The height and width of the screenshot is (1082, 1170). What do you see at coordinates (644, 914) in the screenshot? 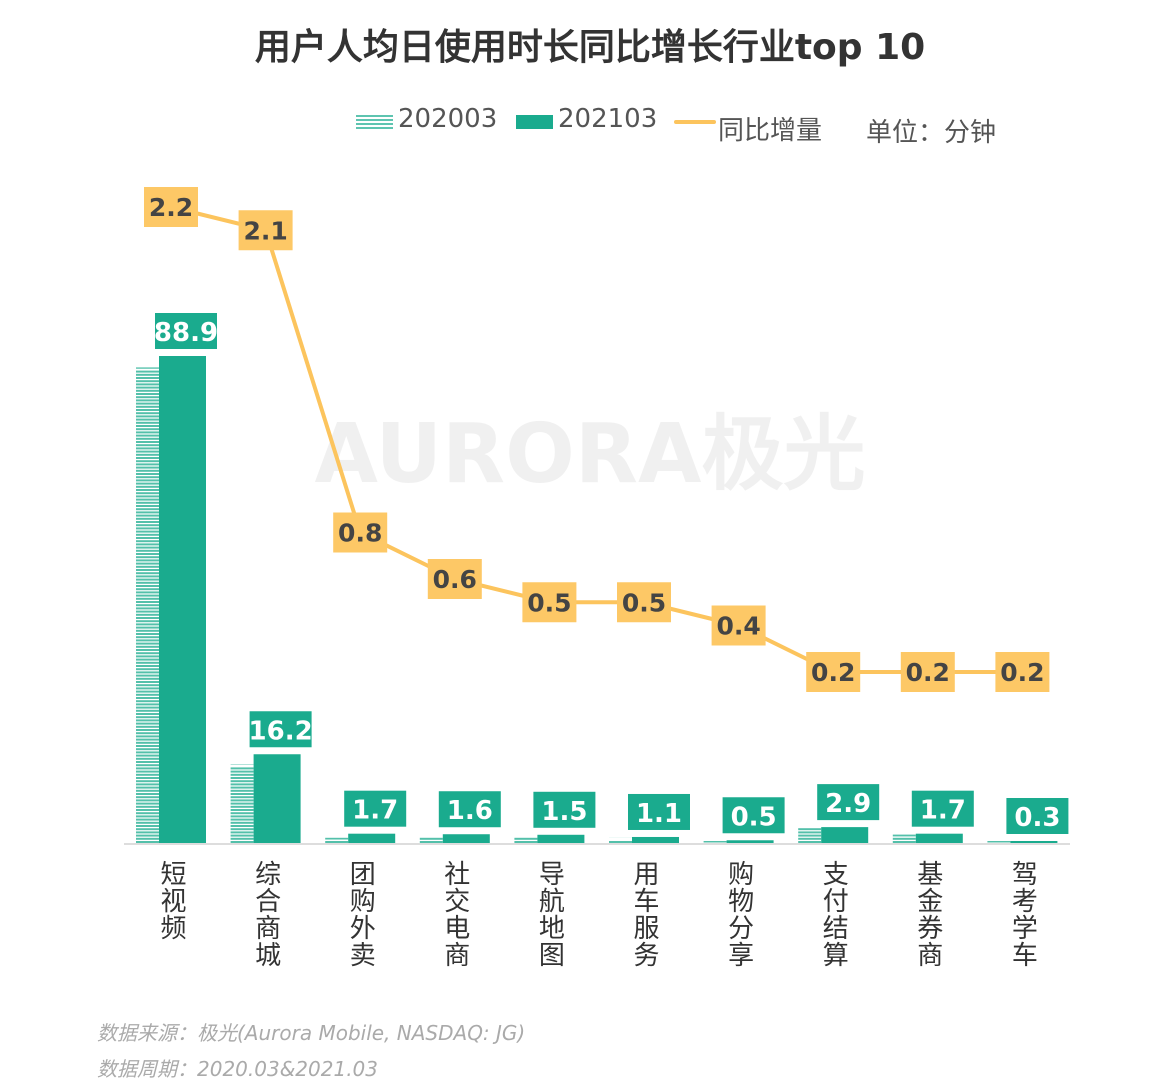
I see `x-tick-label: 用车服务` at bounding box center [644, 914].